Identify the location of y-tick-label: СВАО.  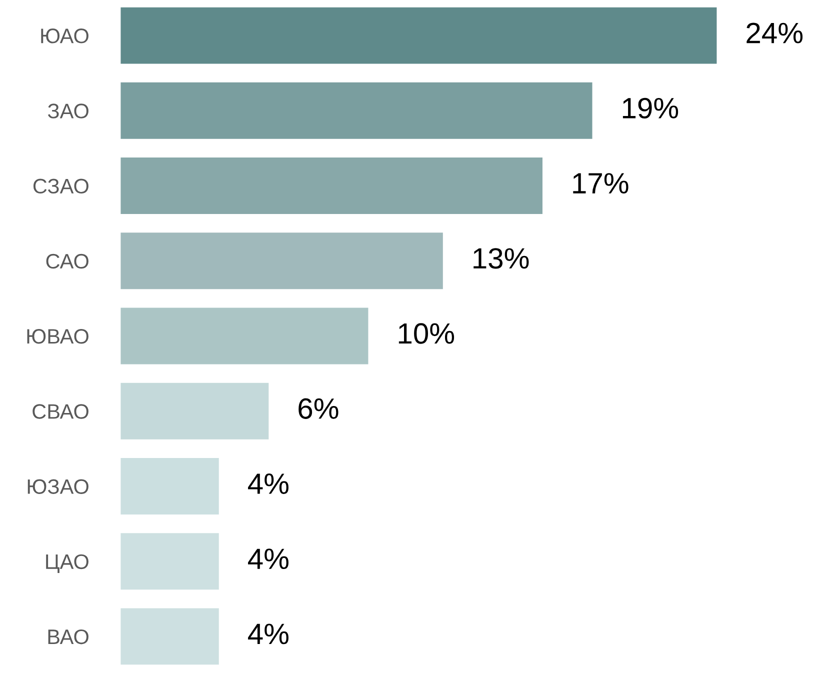
(60, 411).